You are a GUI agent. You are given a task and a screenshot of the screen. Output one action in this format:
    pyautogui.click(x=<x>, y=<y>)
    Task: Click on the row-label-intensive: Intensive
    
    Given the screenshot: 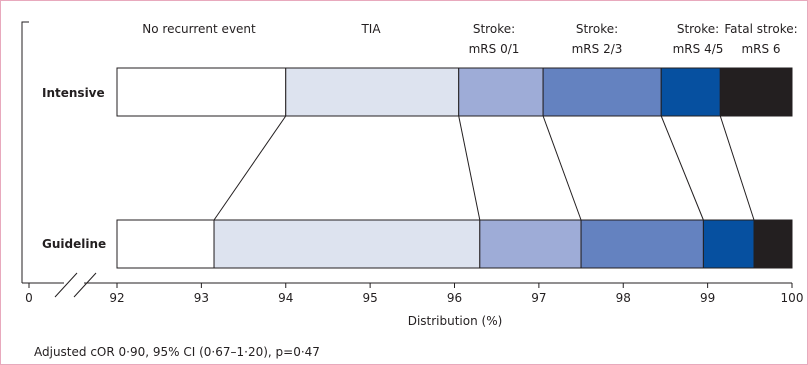 What is the action you would take?
    pyautogui.click(x=73, y=93)
    